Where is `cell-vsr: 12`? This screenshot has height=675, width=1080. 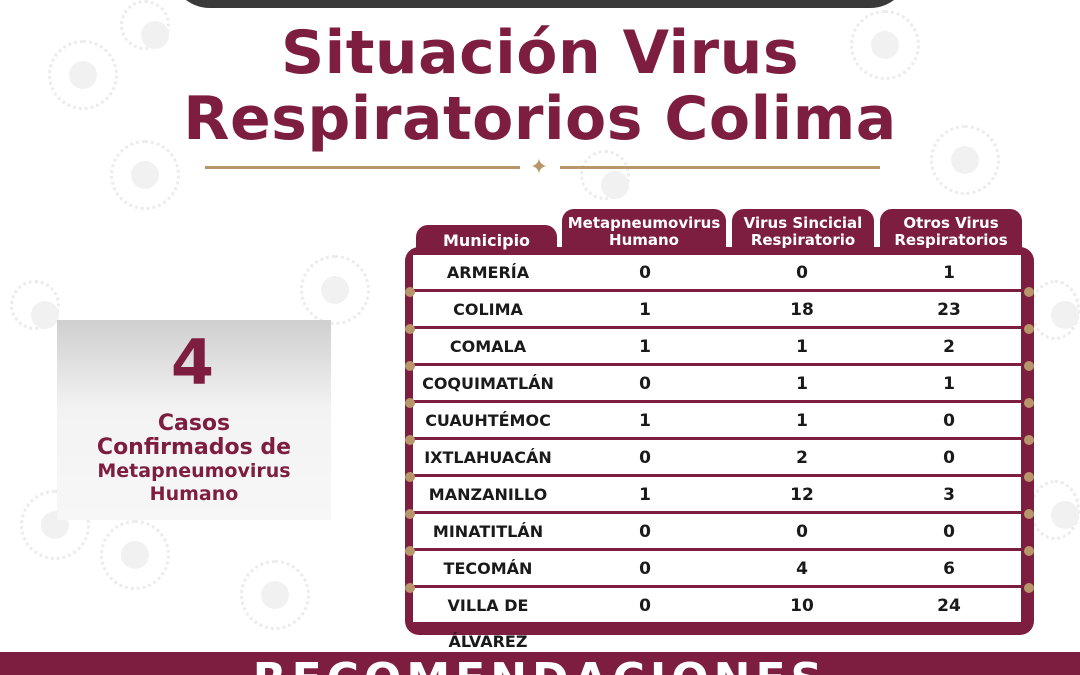
cell-vsr: 12 is located at coordinates (802, 495).